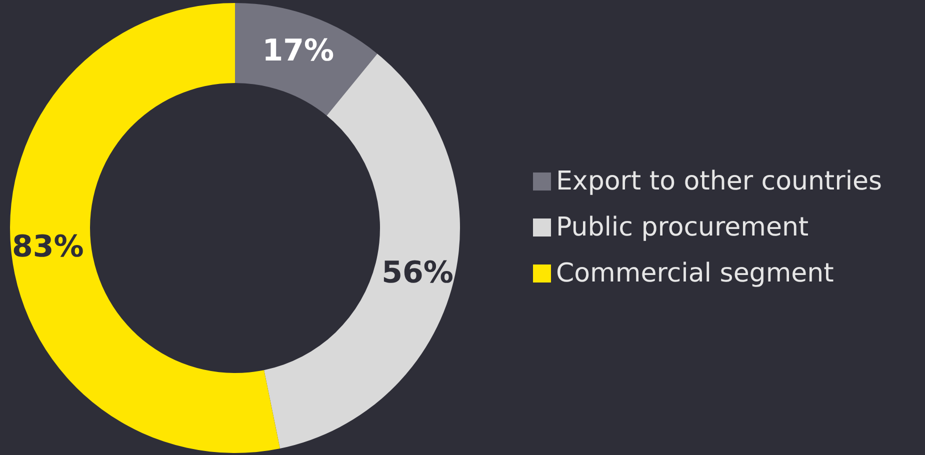 The width and height of the screenshot is (925, 455). I want to click on data-label: 83%, so click(48, 246).